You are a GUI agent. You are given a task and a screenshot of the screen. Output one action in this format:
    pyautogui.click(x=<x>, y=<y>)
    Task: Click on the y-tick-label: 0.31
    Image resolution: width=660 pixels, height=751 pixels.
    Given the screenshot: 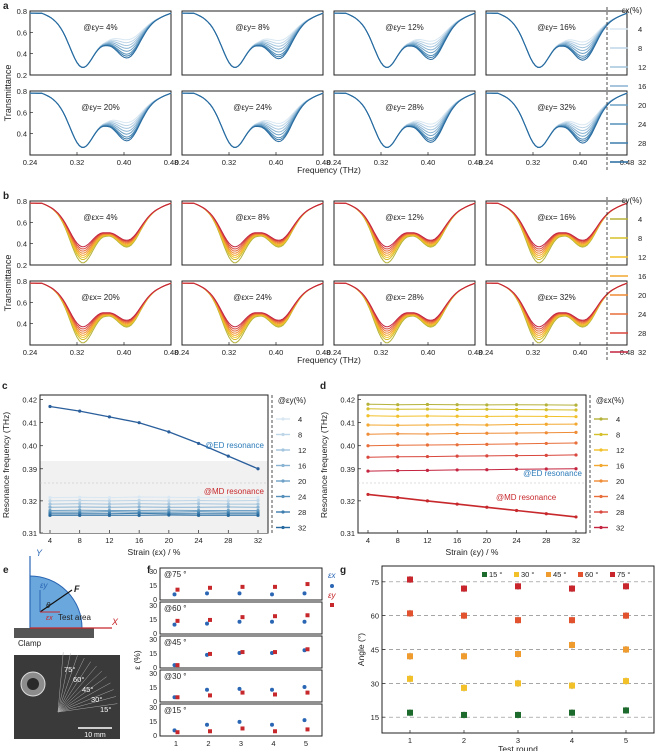 What is the action you would take?
    pyautogui.click(x=347, y=533)
    